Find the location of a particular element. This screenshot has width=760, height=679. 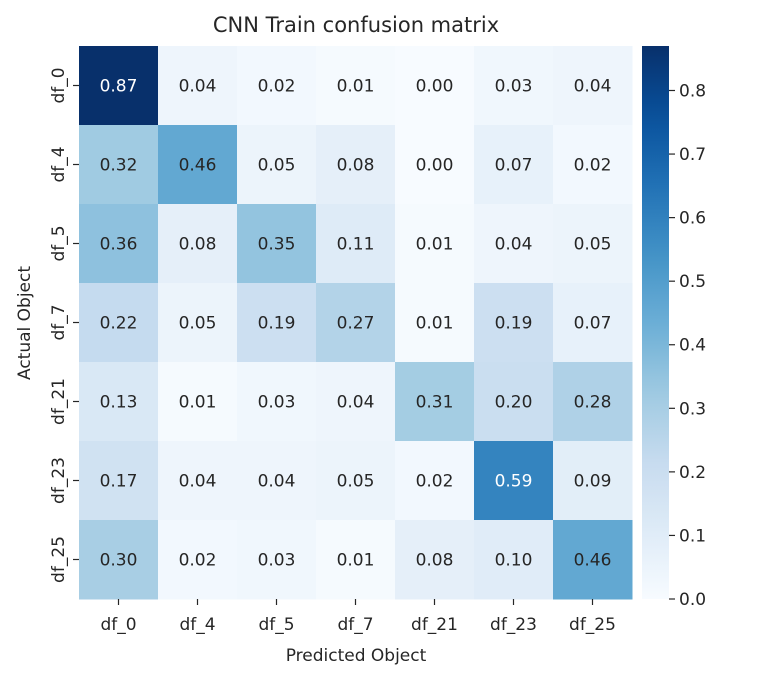

cell-value-label: 0.22 is located at coordinates (119, 324).